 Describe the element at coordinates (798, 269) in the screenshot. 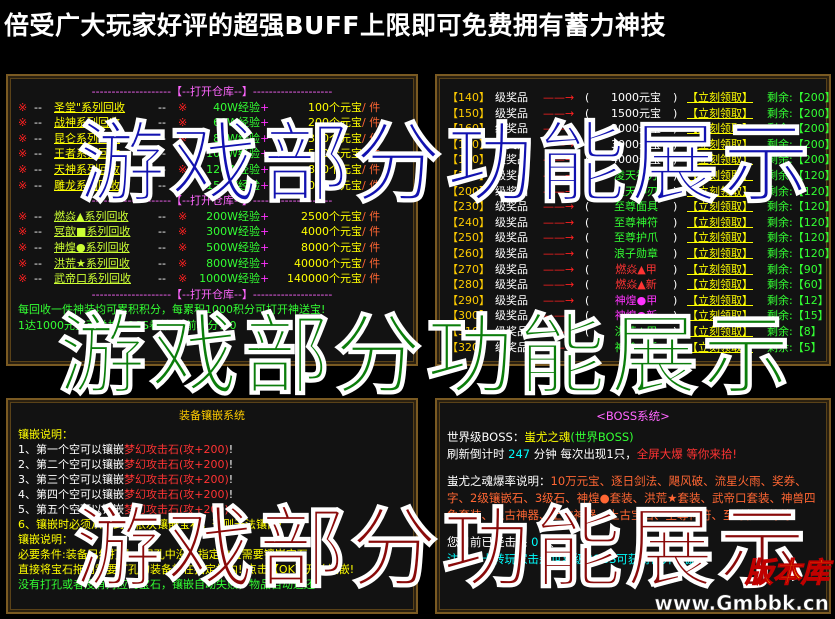

I see `text: 剩余:【90】` at that location.